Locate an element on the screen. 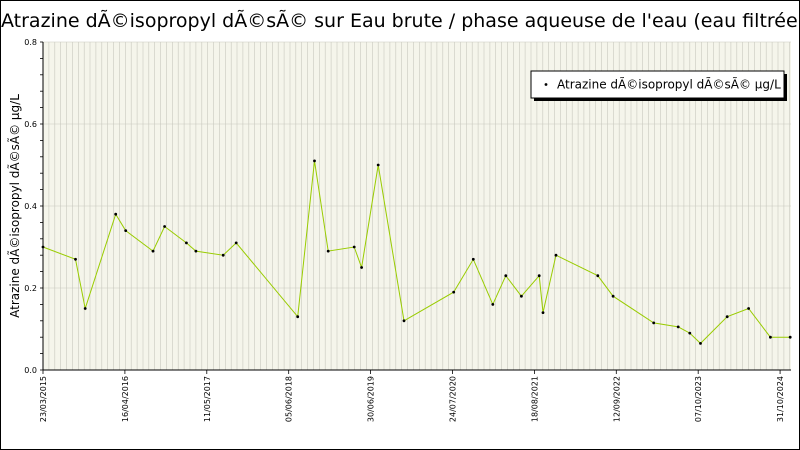 This screenshot has width=800, height=450. legend: Atrazine dÃ©isopropyl dÃ©sÃ© µg/L is located at coordinates (658, 85).